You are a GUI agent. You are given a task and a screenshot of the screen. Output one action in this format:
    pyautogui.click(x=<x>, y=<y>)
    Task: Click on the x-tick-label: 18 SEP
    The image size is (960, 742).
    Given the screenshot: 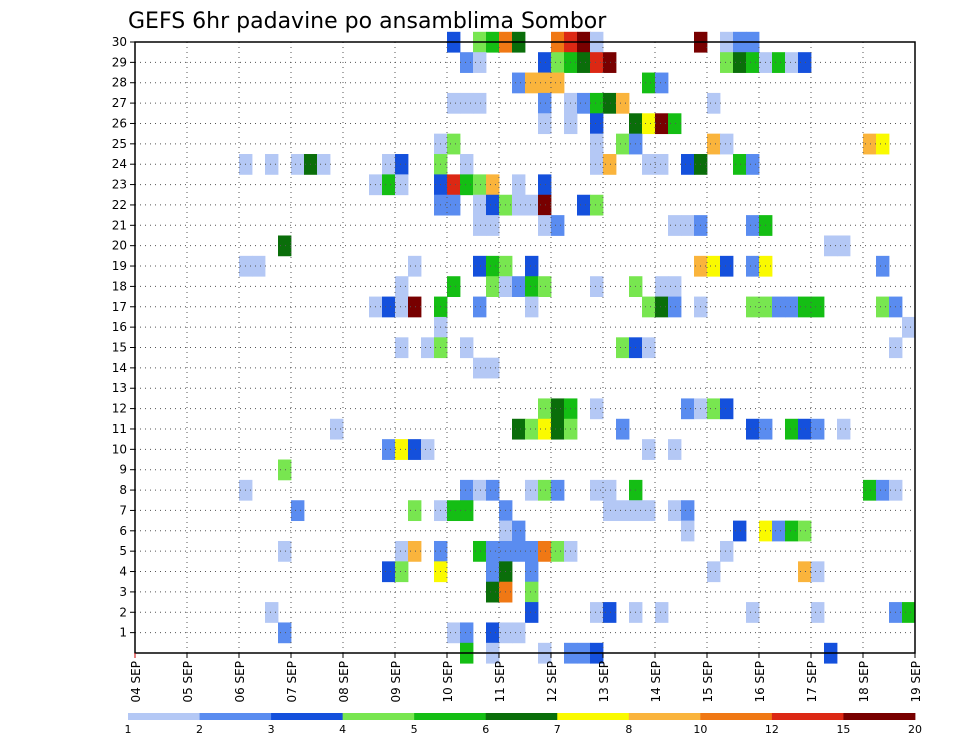 What is the action you would take?
    pyautogui.click(x=864, y=682)
    